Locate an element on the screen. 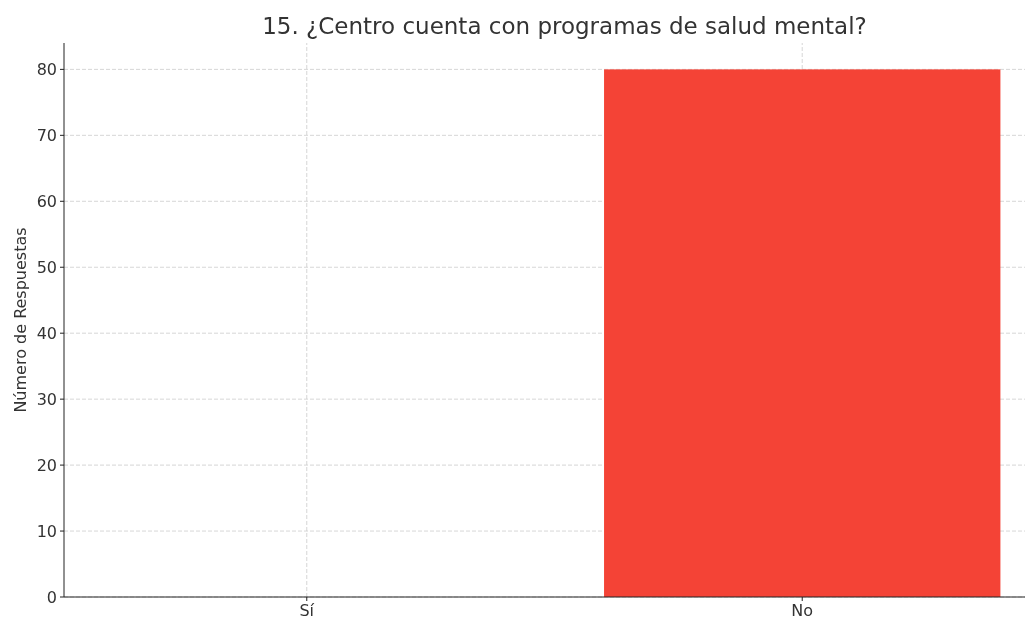 The height and width of the screenshot is (617, 1031). y-tick-label: 50 is located at coordinates (46, 267).